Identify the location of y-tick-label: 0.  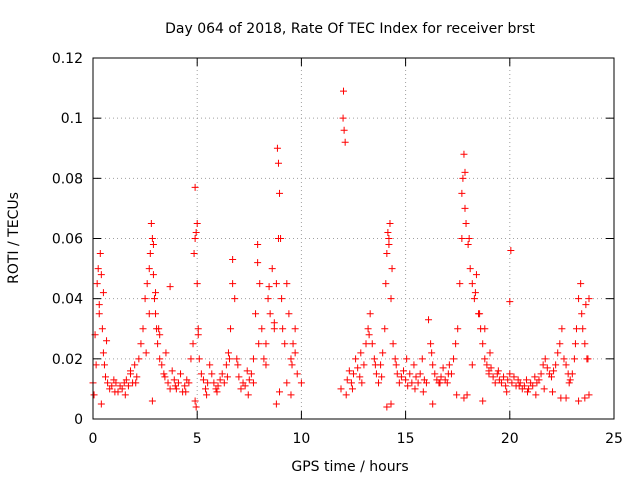
(78, 420).